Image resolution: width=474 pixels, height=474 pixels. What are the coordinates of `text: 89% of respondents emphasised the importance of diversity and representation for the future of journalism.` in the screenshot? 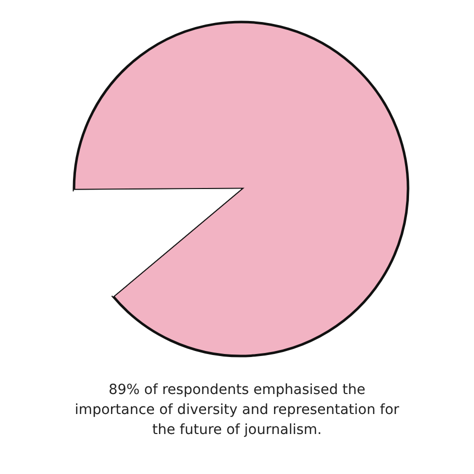 It's located at (237, 410).